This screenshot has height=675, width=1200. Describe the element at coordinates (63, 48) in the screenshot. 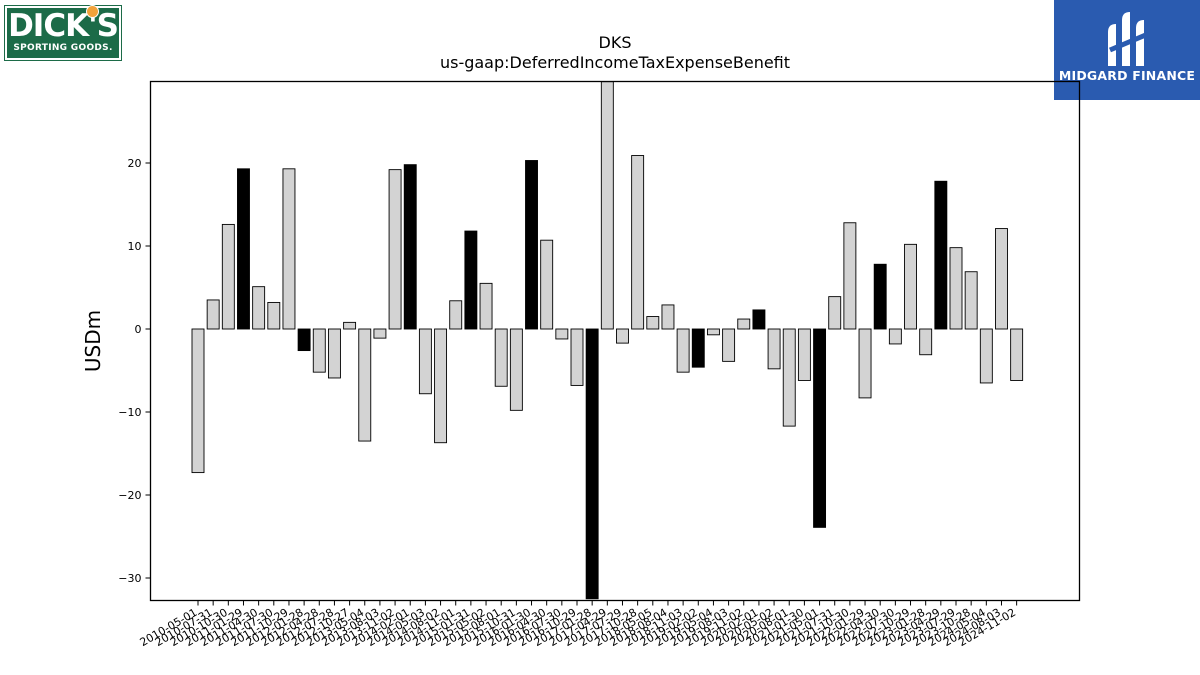

I see `logo-tagline: SPORTING GOODS.` at that location.